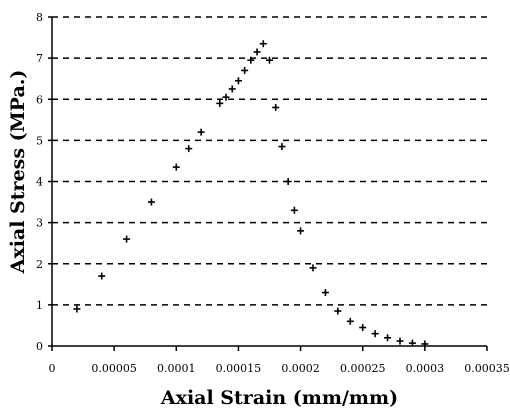 The height and width of the screenshot is (412, 510). What do you see at coordinates (18, 172) in the screenshot?
I see `y-axis-title: Axial Stress (MPa.)` at bounding box center [18, 172].